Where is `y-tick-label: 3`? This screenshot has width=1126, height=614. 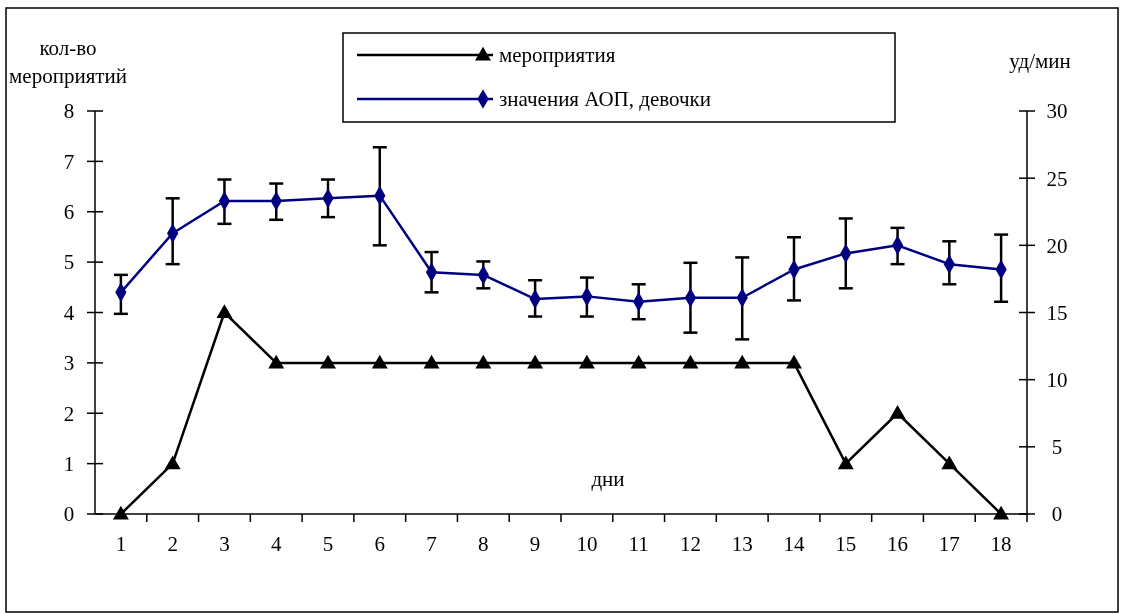 y-tick-label: 3 is located at coordinates (69, 363).